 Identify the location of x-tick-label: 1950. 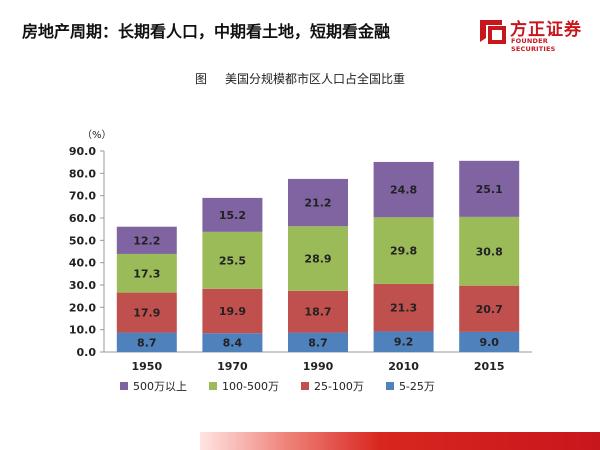
(146, 366).